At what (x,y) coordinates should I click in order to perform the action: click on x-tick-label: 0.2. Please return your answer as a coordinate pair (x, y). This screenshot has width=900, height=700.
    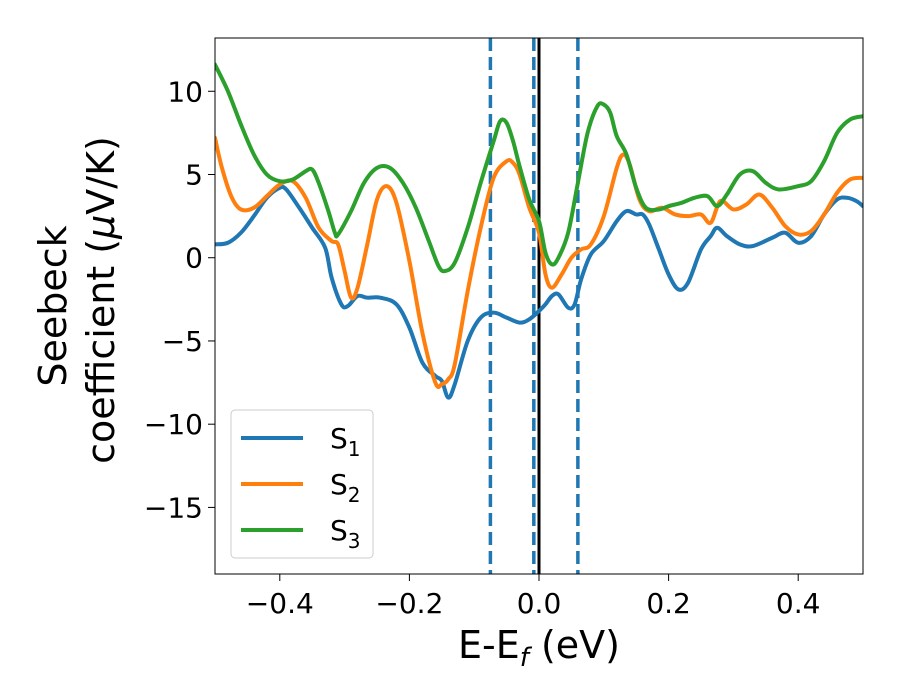
    Looking at the image, I should click on (668, 603).